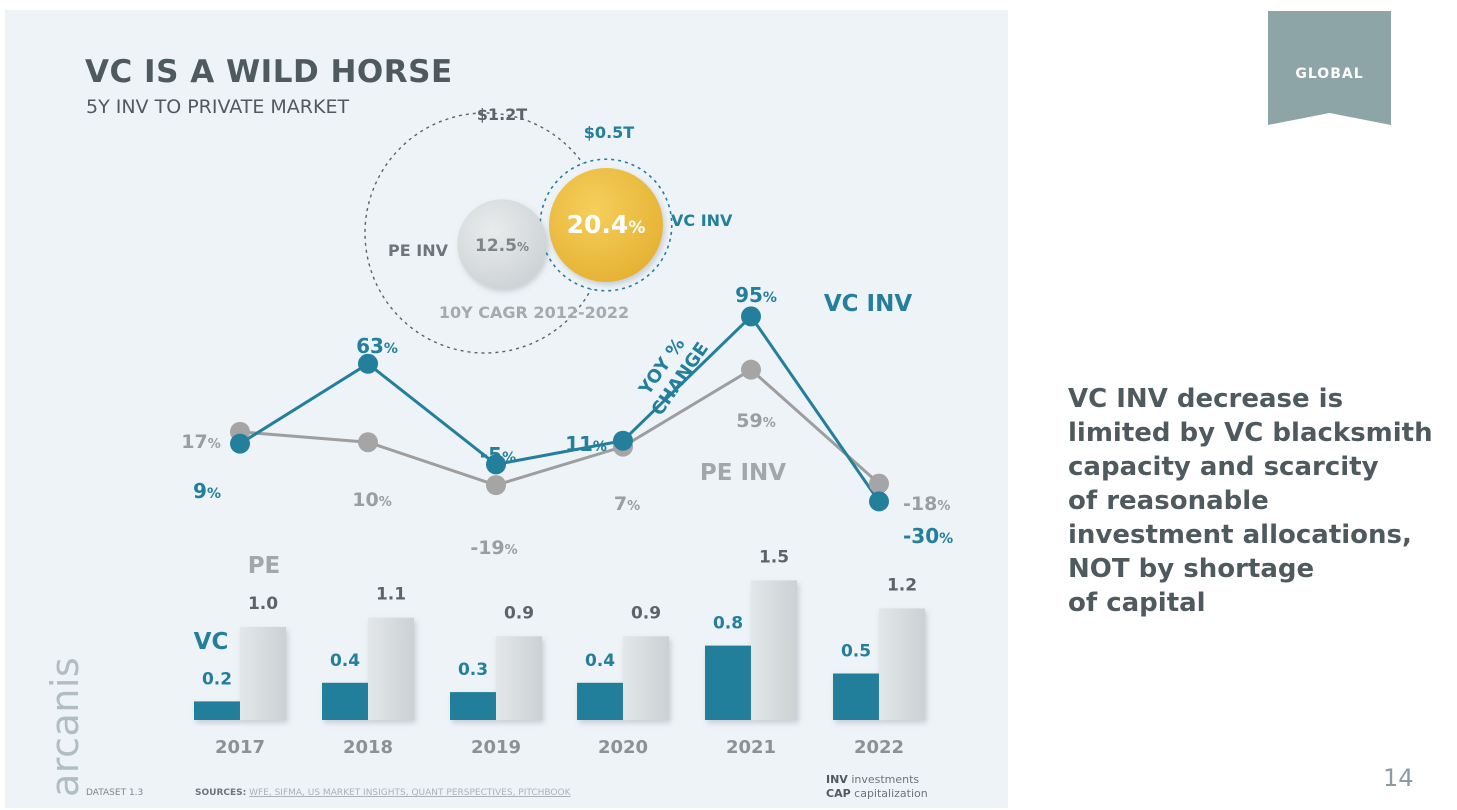  What do you see at coordinates (207, 491) in the screenshot?
I see `vc-yoy-label: 9%` at bounding box center [207, 491].